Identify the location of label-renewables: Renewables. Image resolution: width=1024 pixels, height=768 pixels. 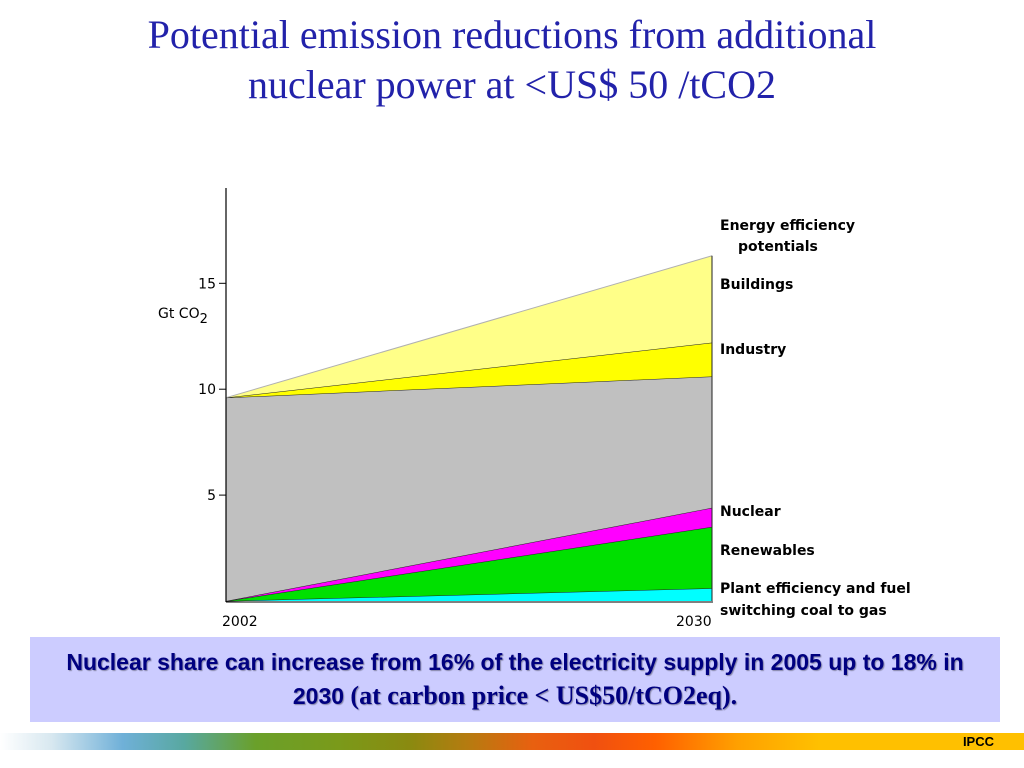
(767, 551).